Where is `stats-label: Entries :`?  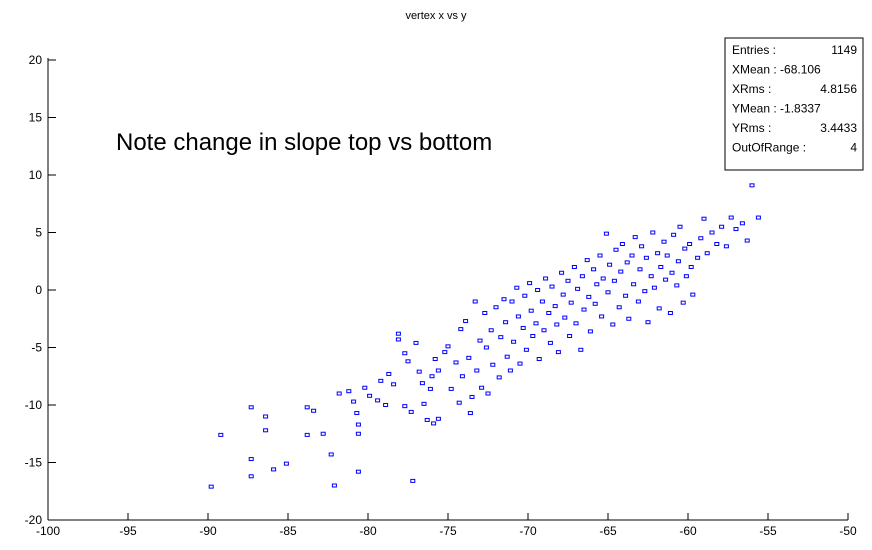 stats-label: Entries : is located at coordinates (754, 50).